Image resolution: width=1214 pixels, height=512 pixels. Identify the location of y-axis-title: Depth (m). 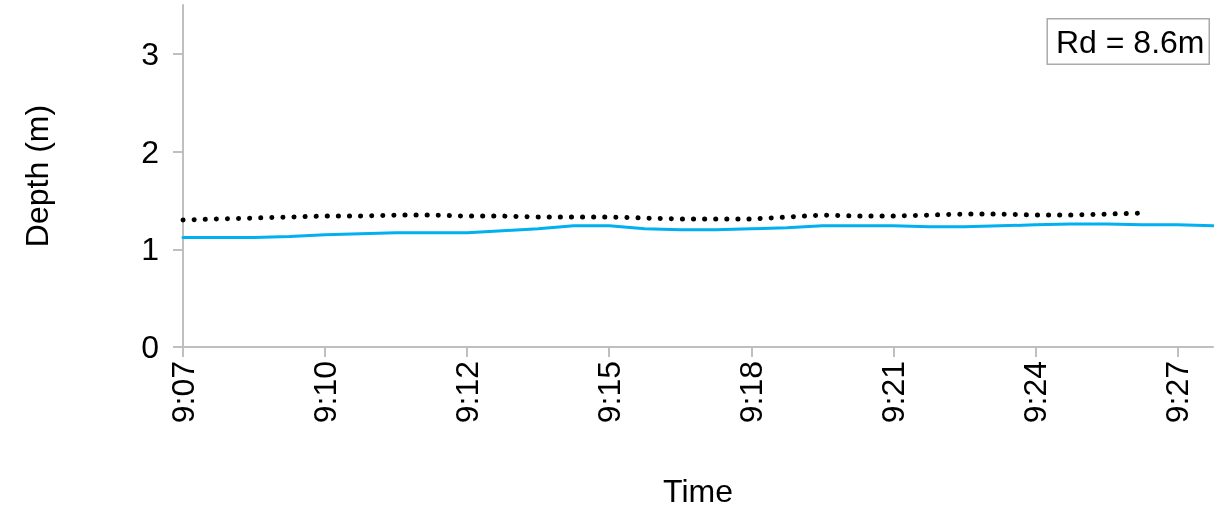
(37, 176).